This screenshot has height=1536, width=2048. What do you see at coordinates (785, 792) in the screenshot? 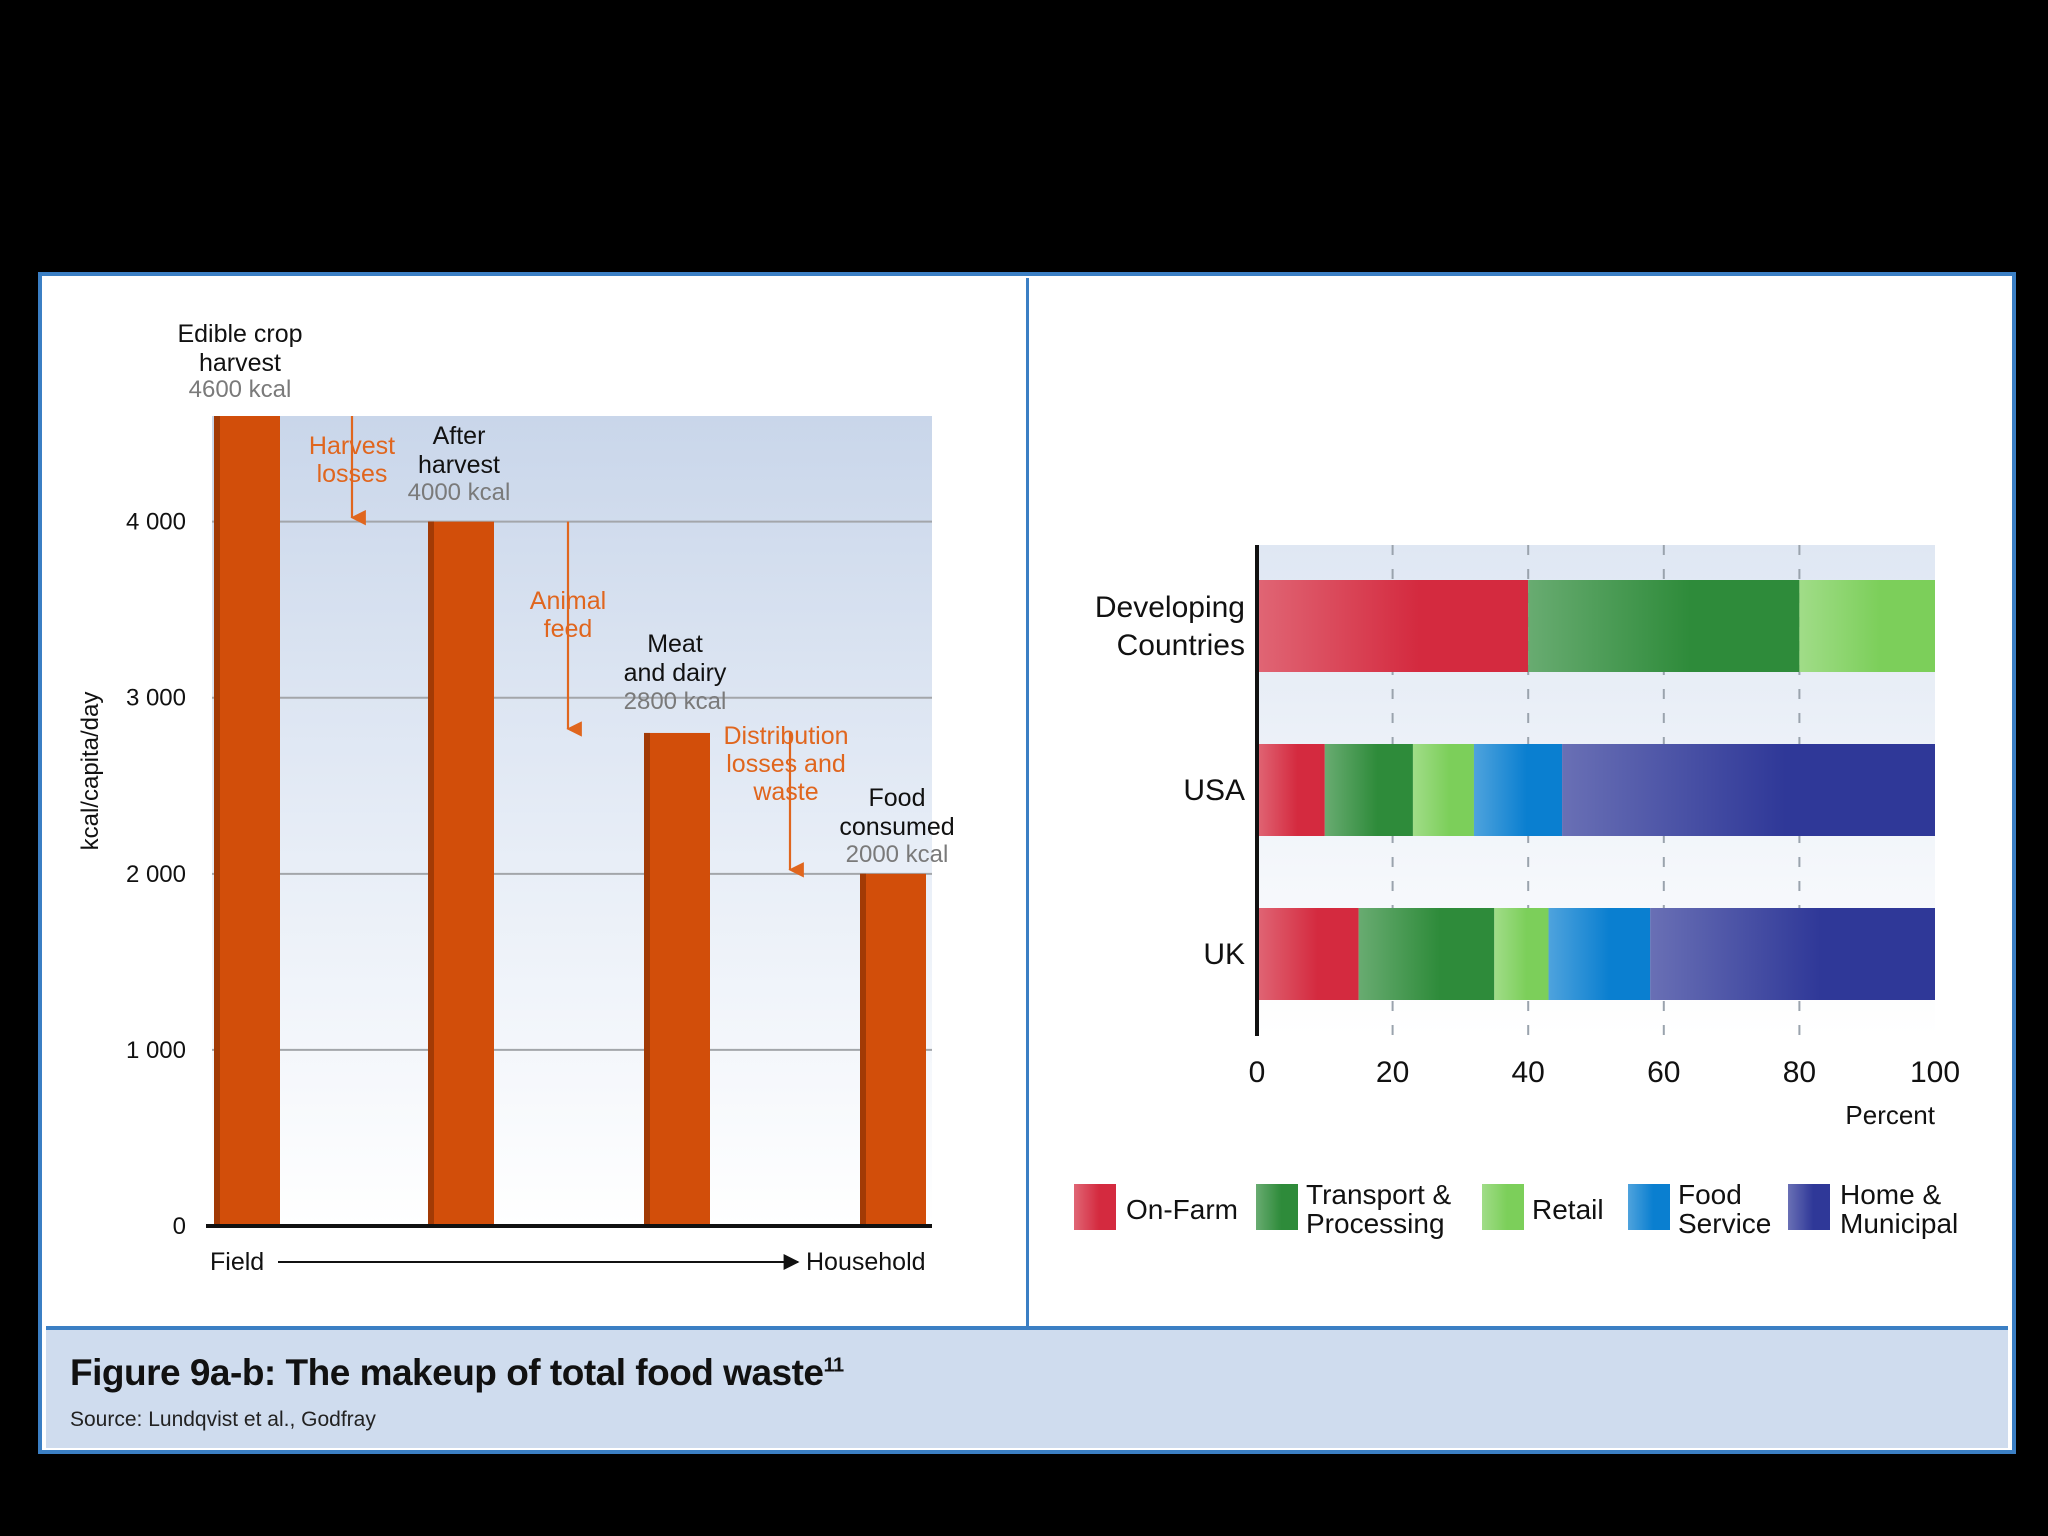
I see `loss-label-distribution-losses-line: waste` at bounding box center [785, 792].